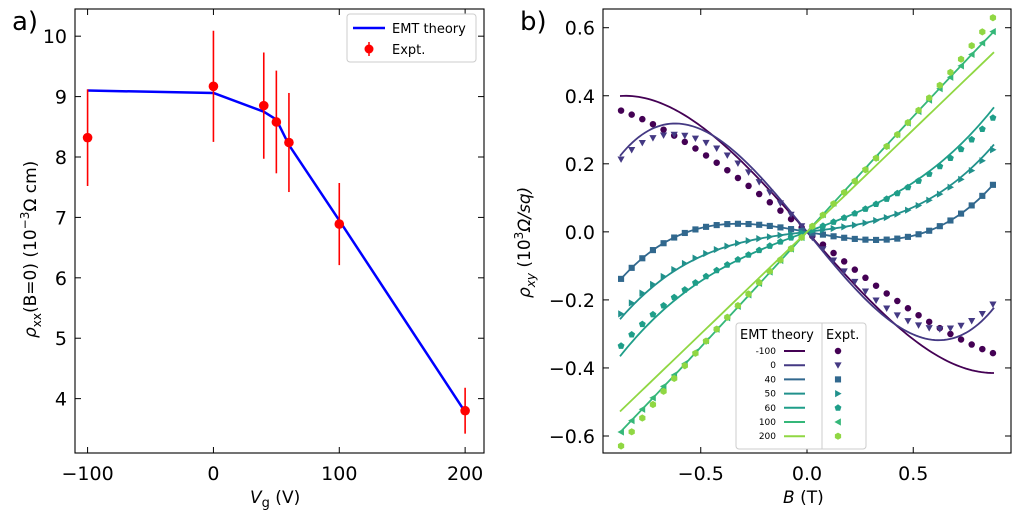 The width and height of the screenshot is (1019, 519). I want to click on legend-expt-label: Expt., so click(408, 50).